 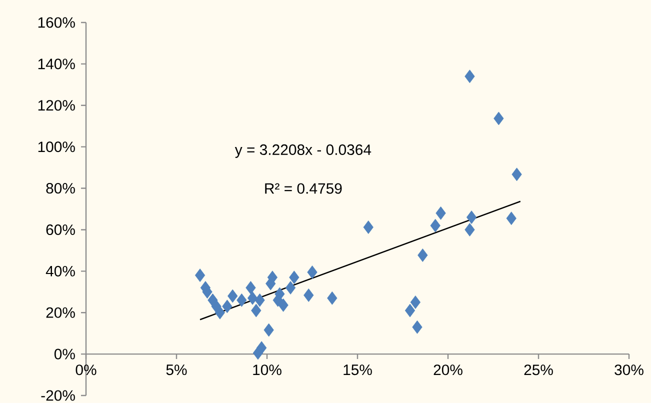 What do you see at coordinates (303, 151) in the screenshot?
I see `annotation: y = 3.2208x - 0.0364` at bounding box center [303, 151].